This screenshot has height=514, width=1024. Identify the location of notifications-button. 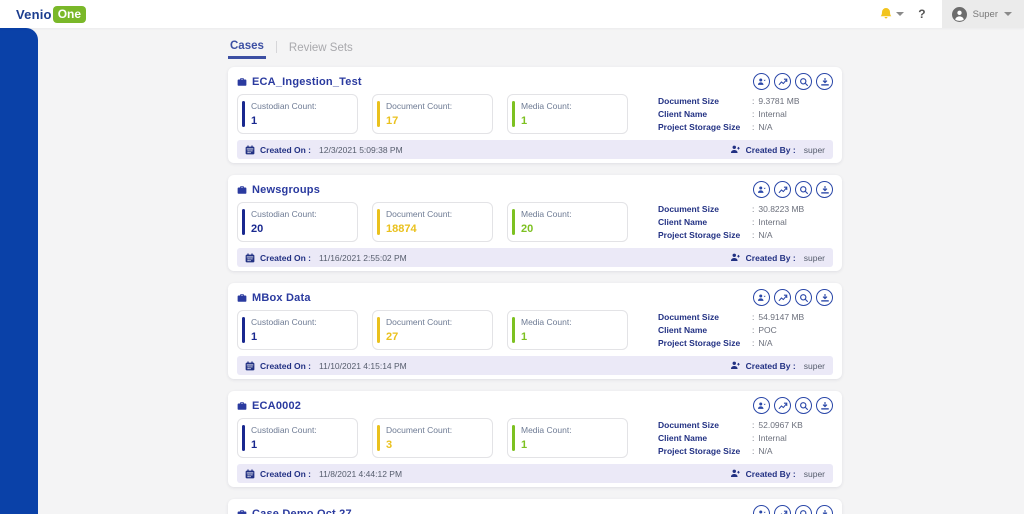
(892, 14).